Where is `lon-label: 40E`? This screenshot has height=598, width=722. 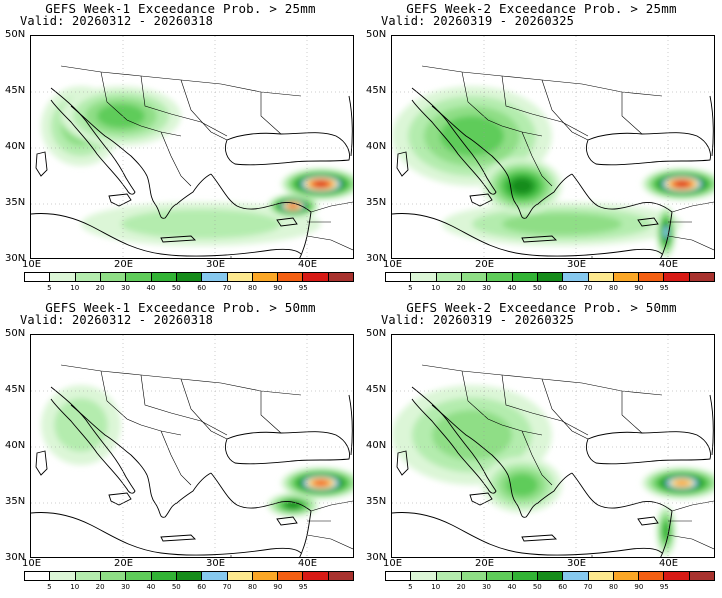
lon-label: 40E is located at coordinates (308, 563).